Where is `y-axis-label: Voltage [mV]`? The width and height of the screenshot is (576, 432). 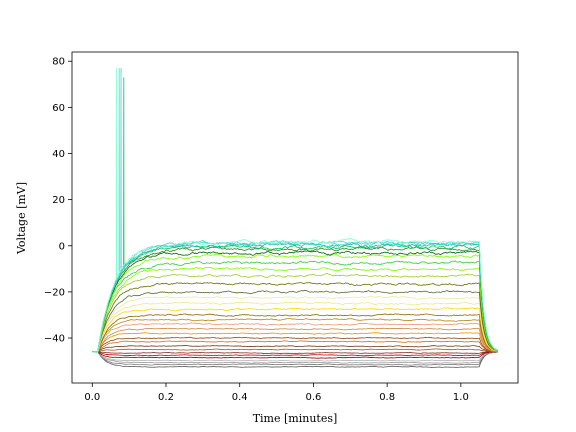
y-axis-label: Voltage [mV] is located at coordinates (21, 218).